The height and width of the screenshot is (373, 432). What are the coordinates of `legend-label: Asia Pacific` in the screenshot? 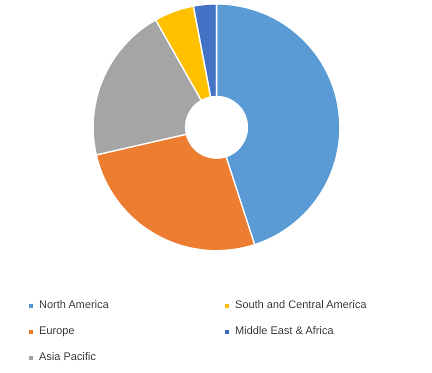 It's located at (68, 357).